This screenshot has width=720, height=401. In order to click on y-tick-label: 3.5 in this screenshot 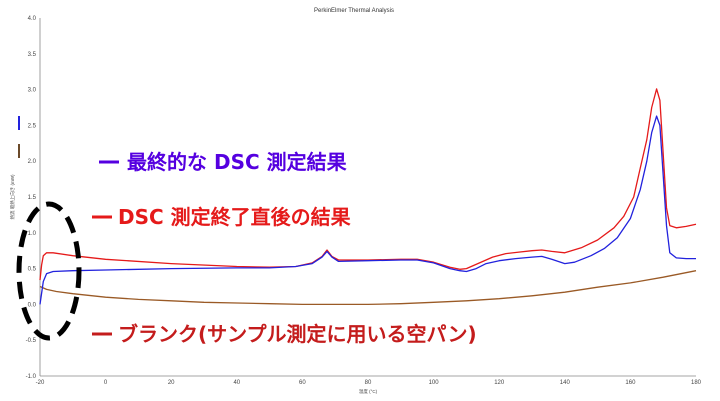, I will do `click(32, 55)`.